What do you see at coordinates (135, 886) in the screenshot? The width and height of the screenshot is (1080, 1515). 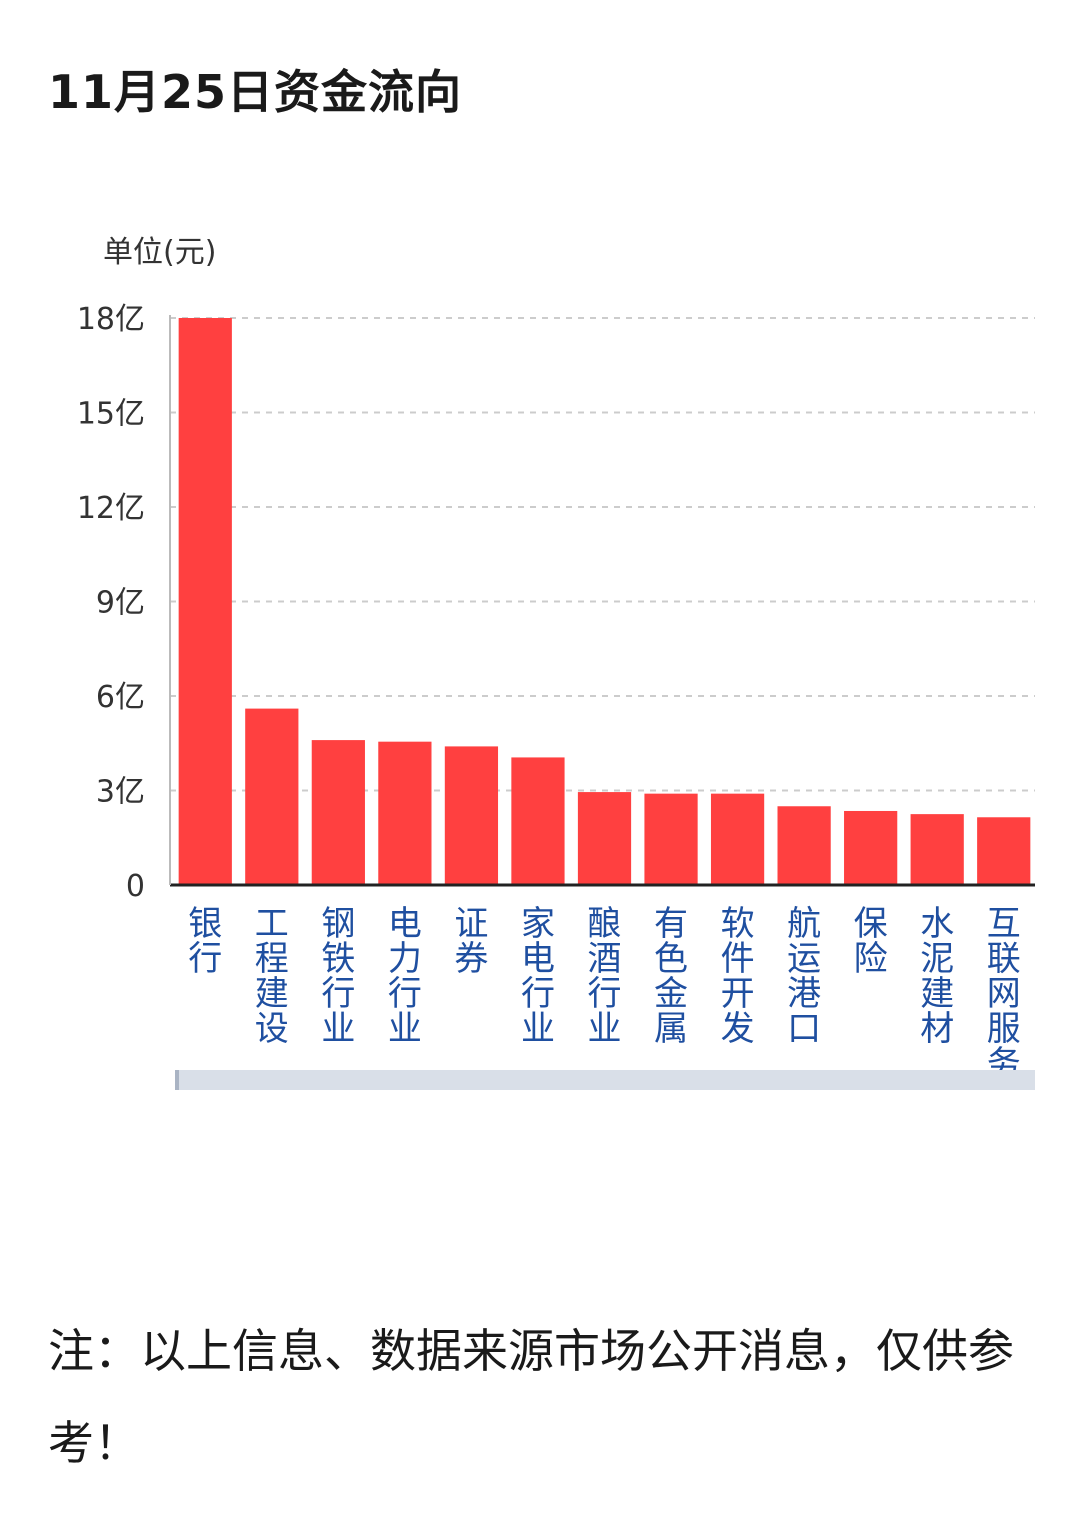 I see `y-tick-label: 0` at bounding box center [135, 886].